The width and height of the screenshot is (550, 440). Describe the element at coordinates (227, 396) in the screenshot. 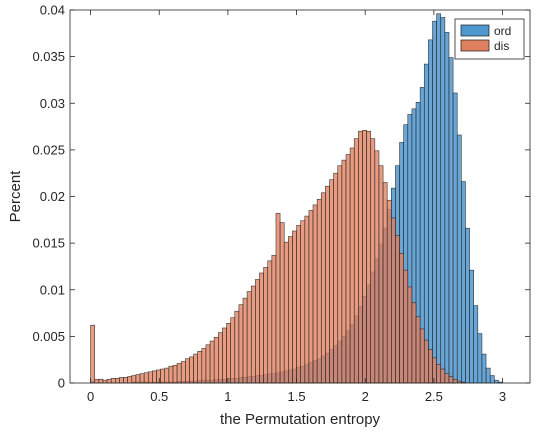

I see `x-tick-label: 1` at that location.